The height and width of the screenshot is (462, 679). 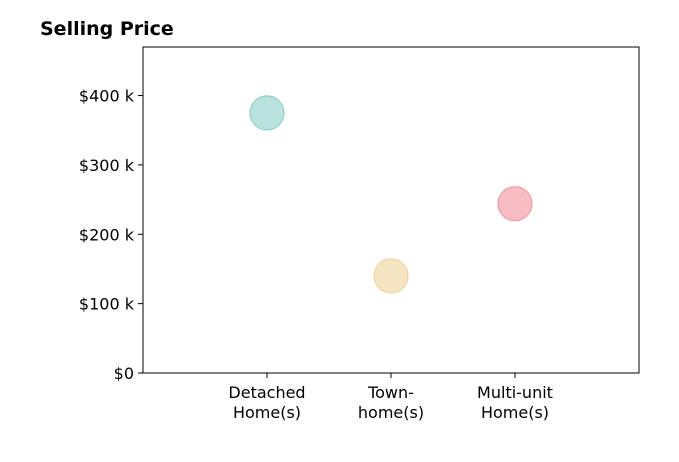 What do you see at coordinates (107, 304) in the screenshot?
I see `y-tick-label: $100 k` at bounding box center [107, 304].